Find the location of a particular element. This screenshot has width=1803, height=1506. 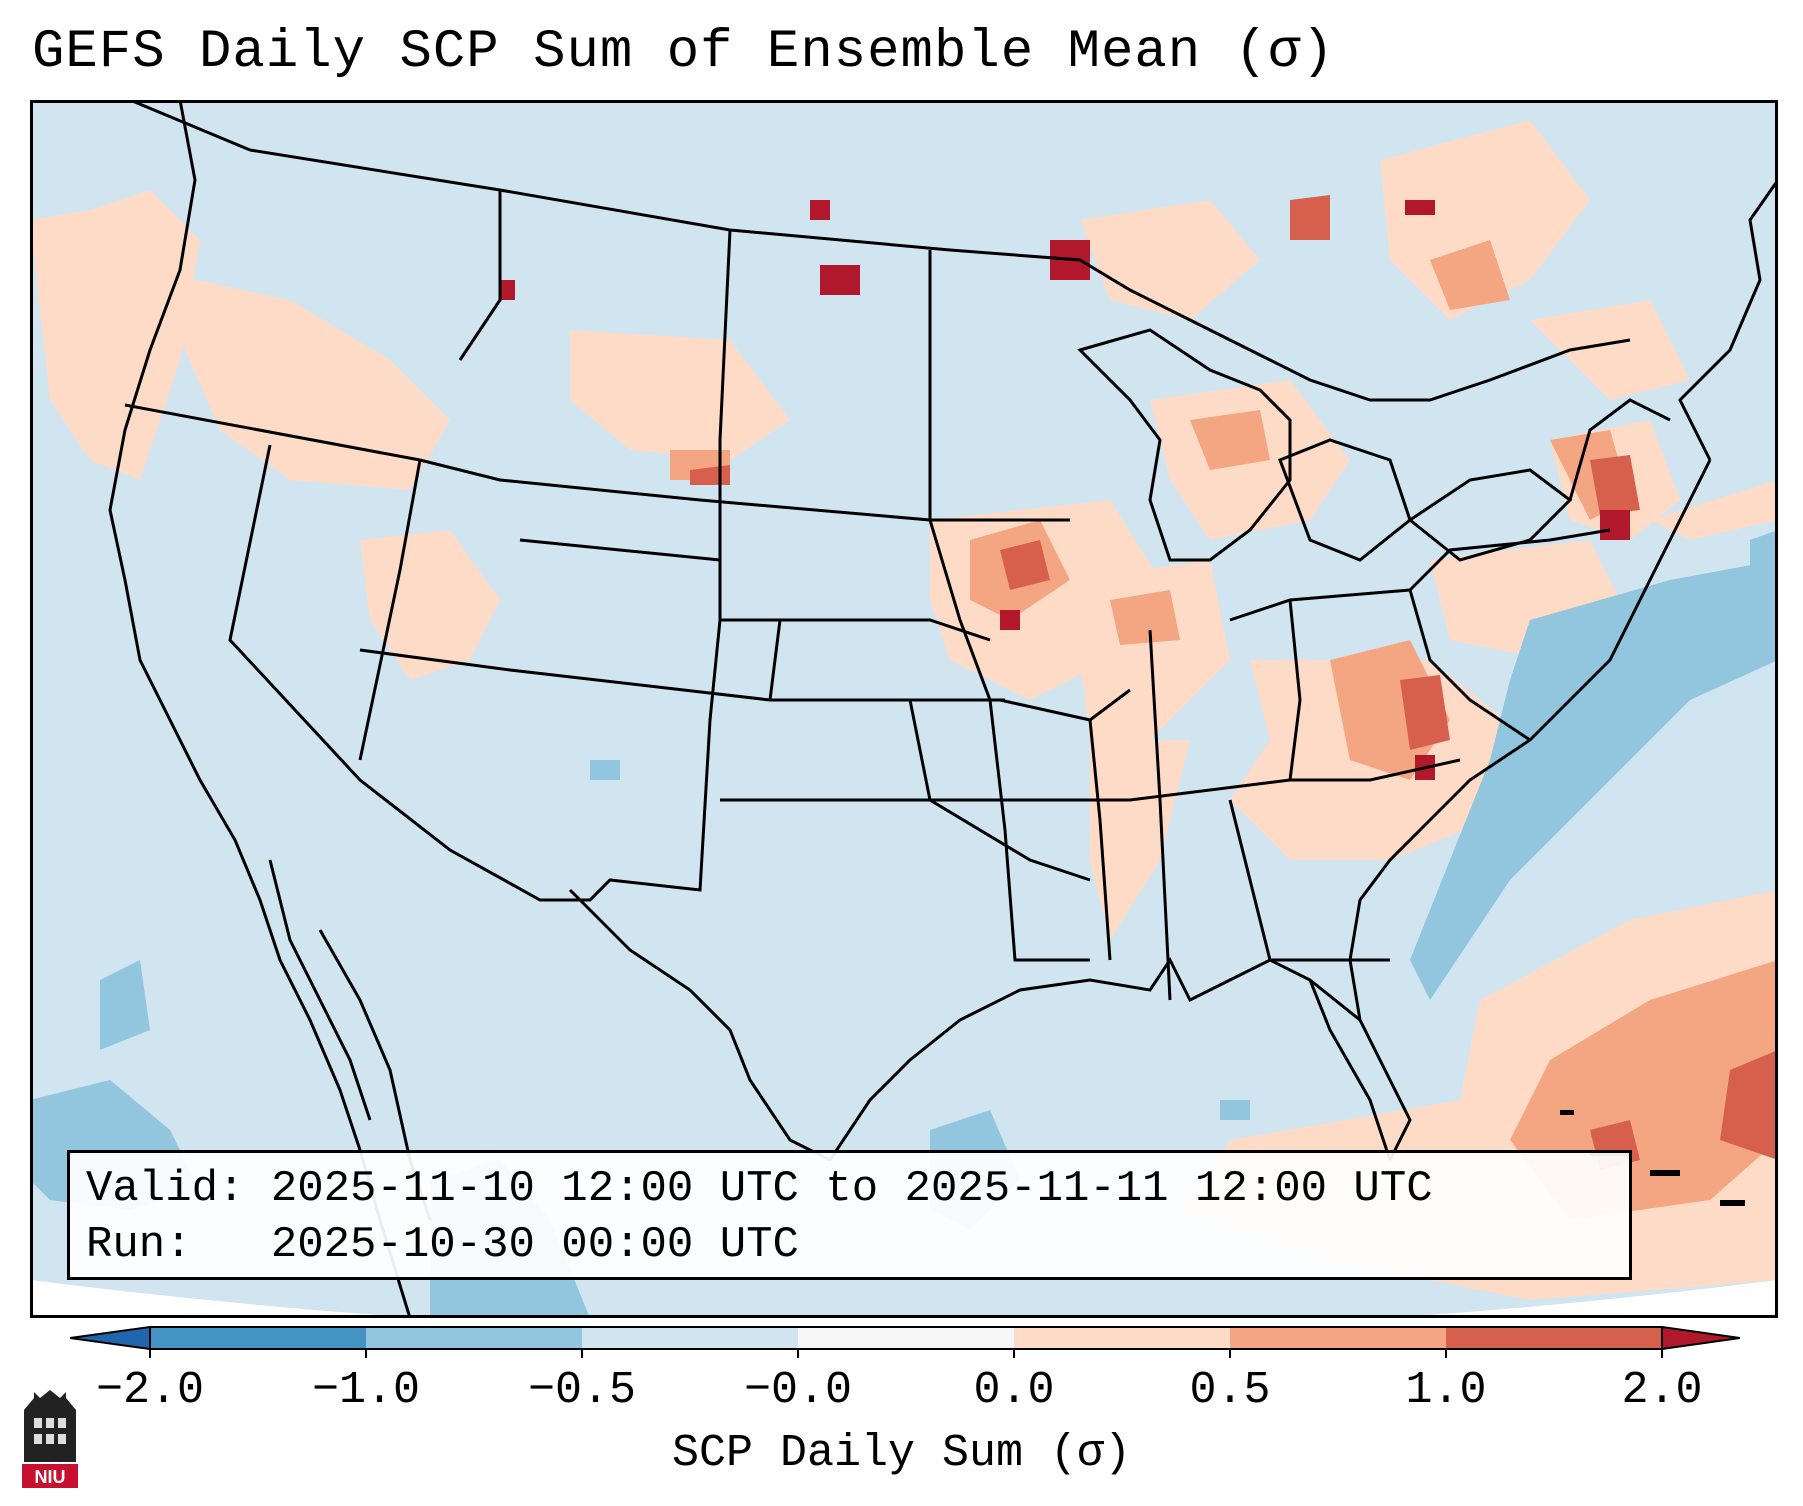

tick-label: −0.0 is located at coordinates (798, 1390).